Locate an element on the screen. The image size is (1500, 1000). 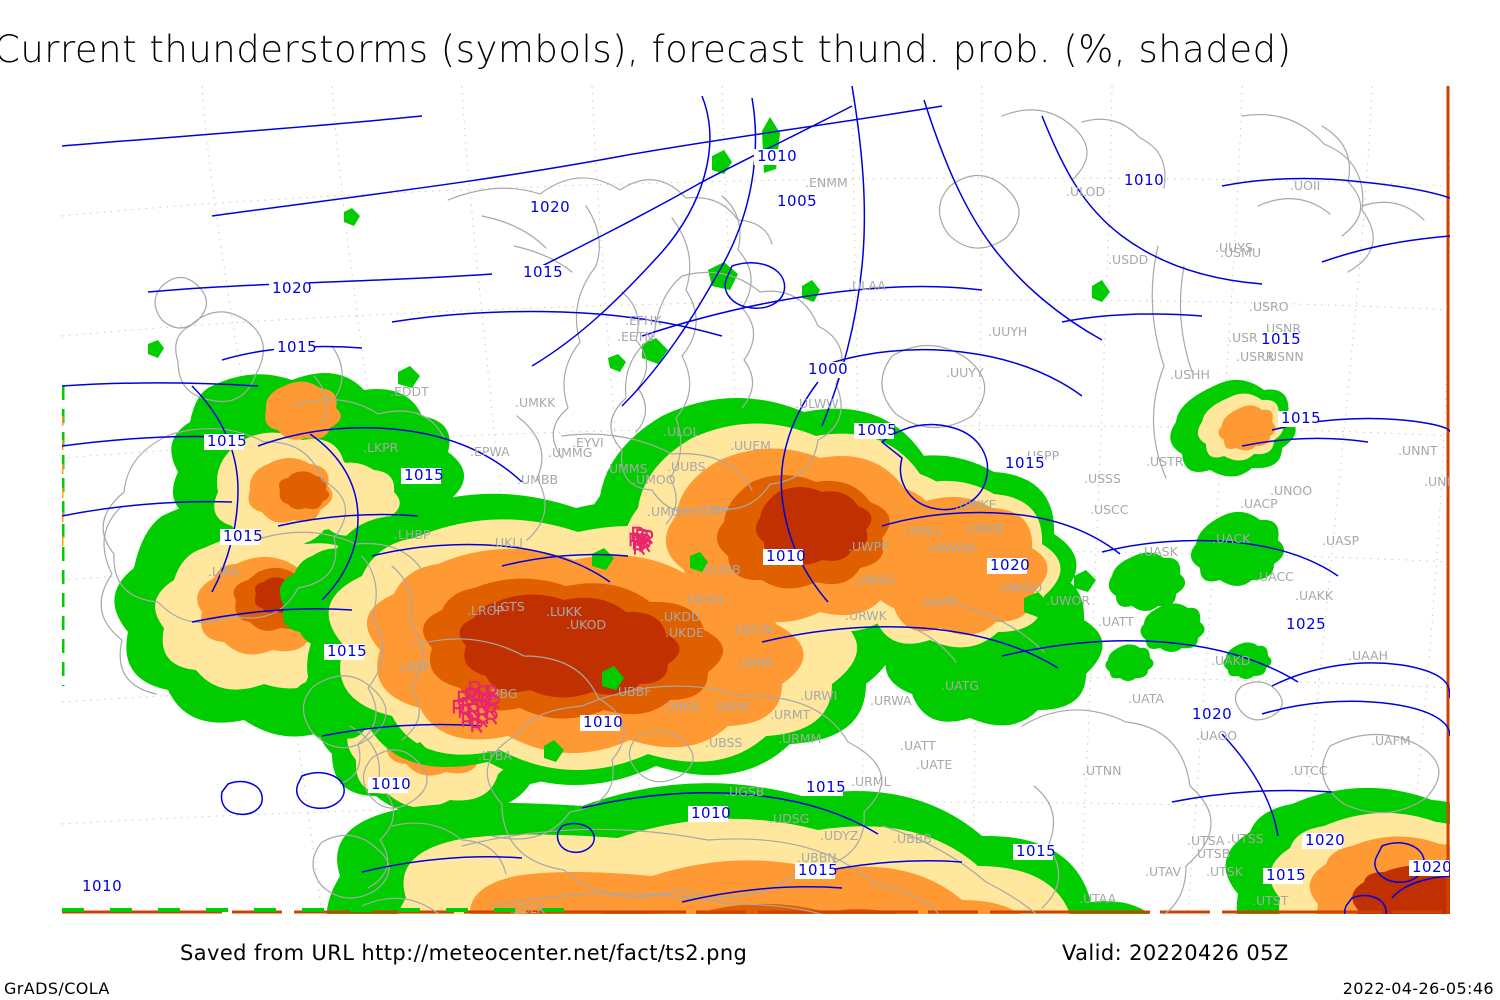
station-label: .UNNT is located at coordinates (1418, 450).